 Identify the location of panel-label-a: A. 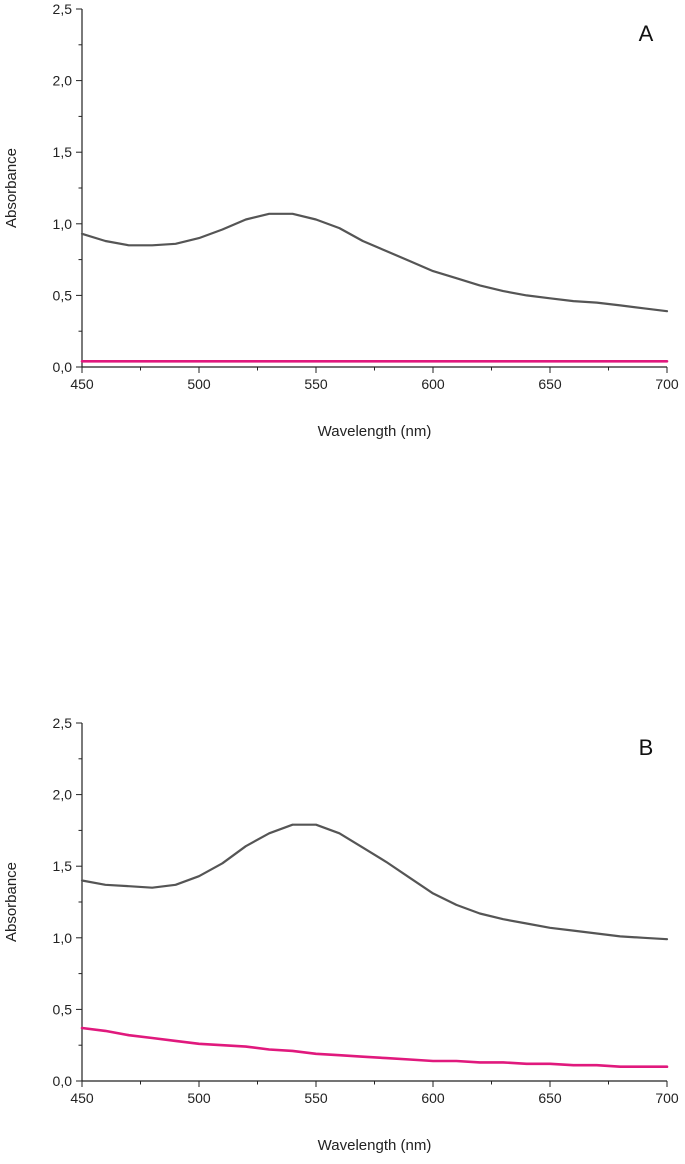
(646, 33).